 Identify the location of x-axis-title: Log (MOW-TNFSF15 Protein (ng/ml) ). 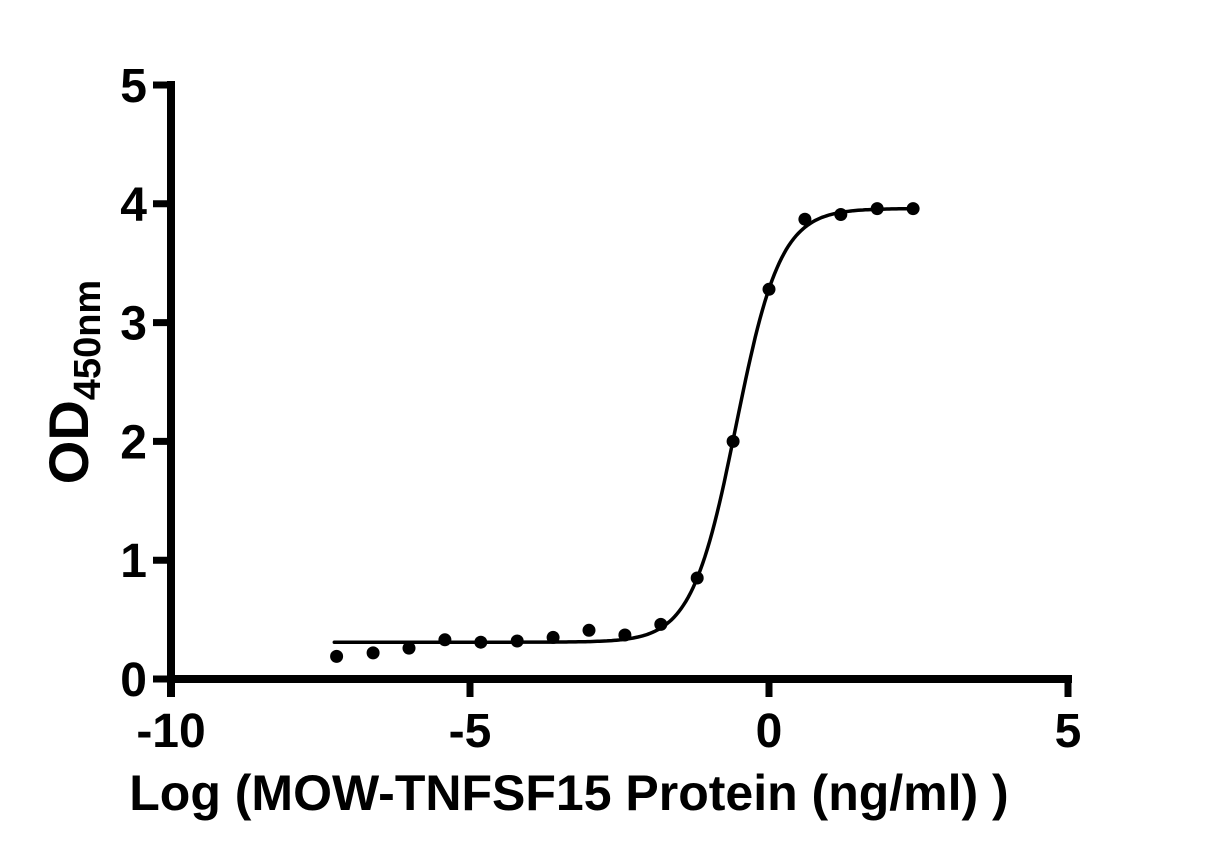
(568, 793).